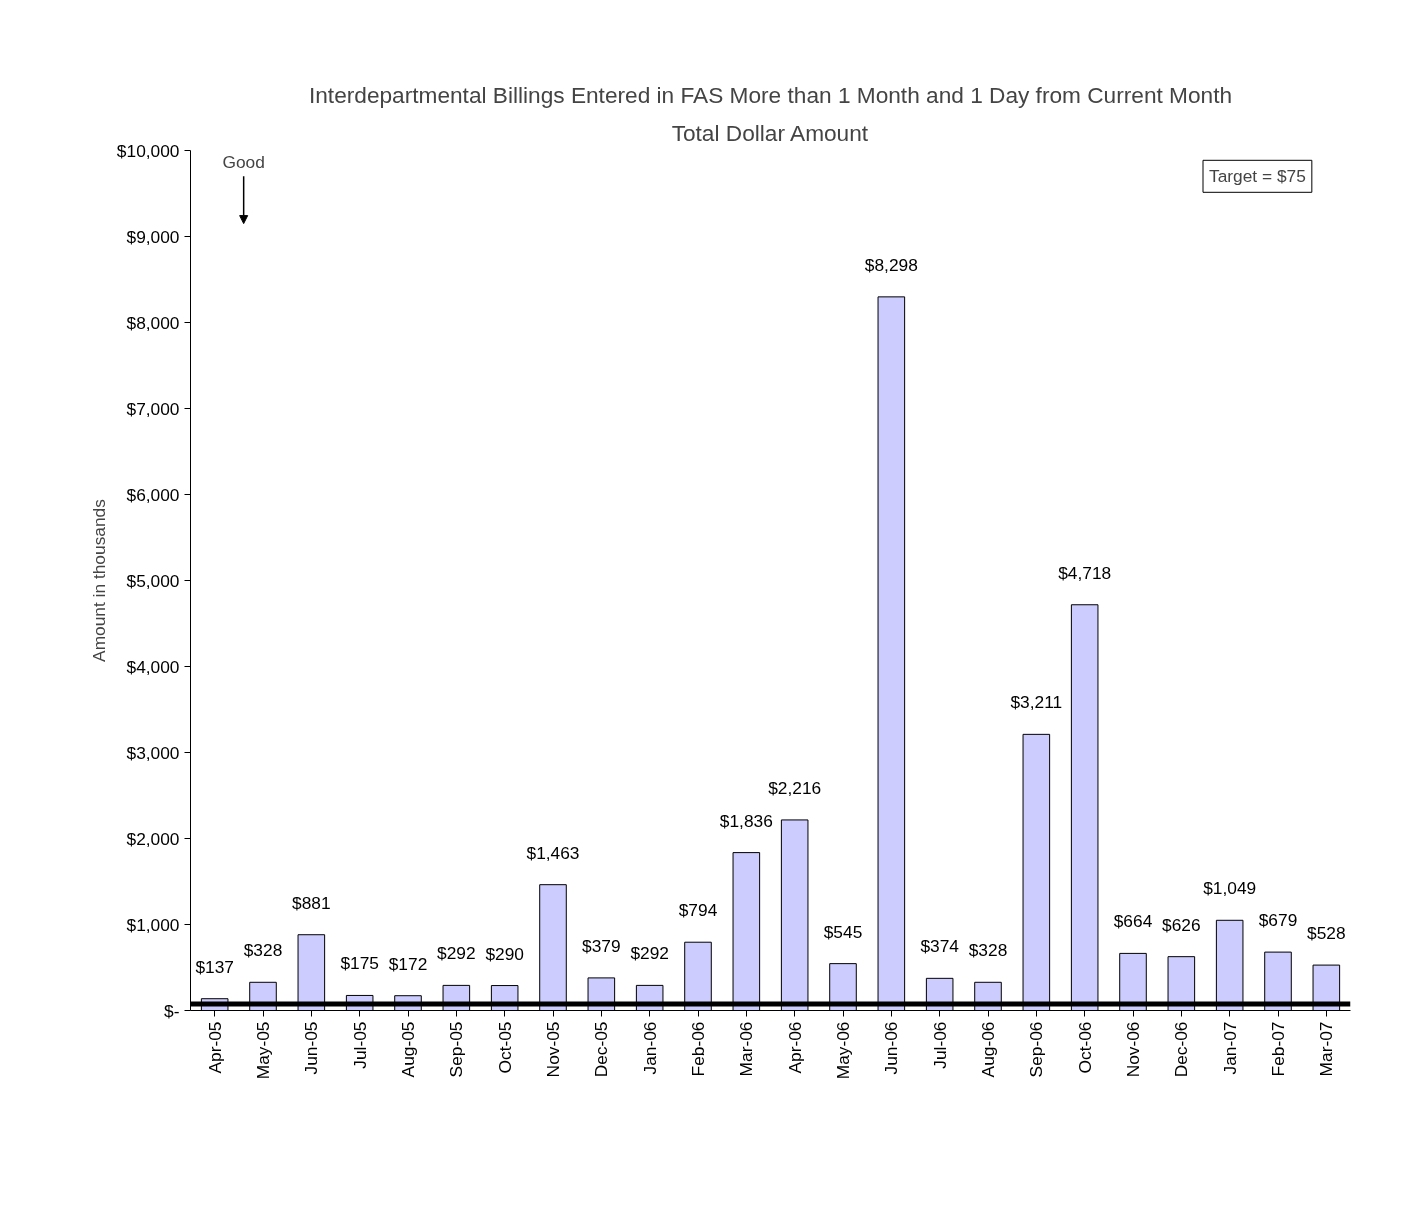 This screenshot has width=1408, height=1216. I want to click on x-tick-label: May-05, so click(263, 1050).